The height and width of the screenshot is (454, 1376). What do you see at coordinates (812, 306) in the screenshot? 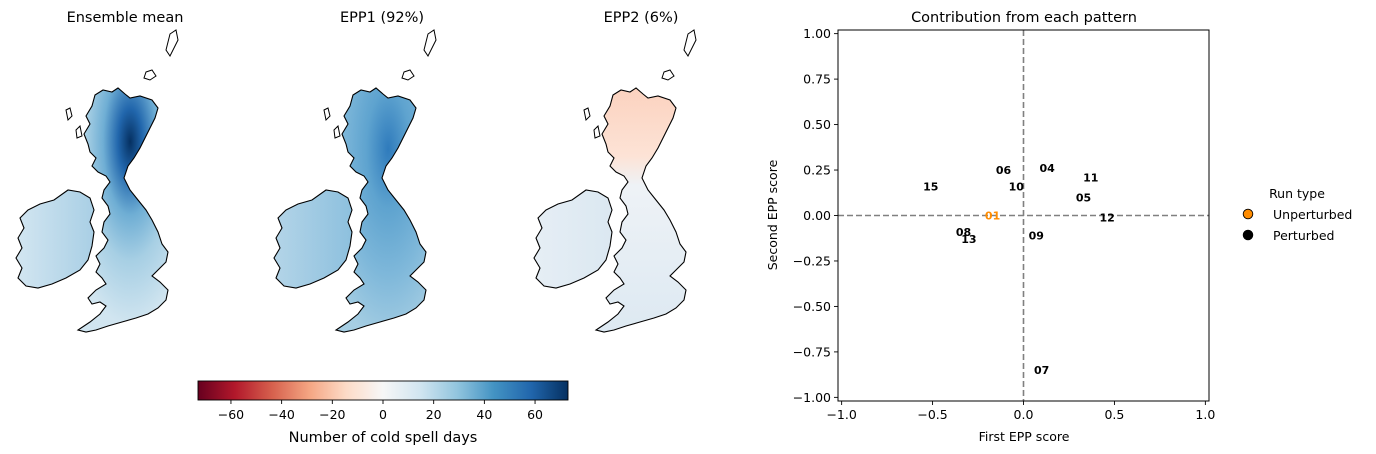
I see `y-tick-label: −0.50` at bounding box center [812, 306].